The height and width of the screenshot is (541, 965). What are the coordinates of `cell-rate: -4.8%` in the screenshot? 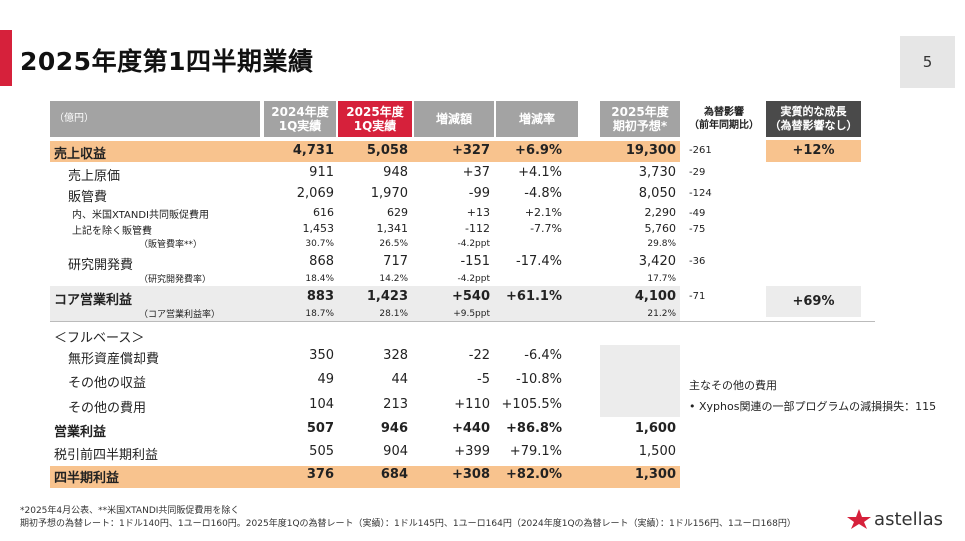 It's located at (543, 193).